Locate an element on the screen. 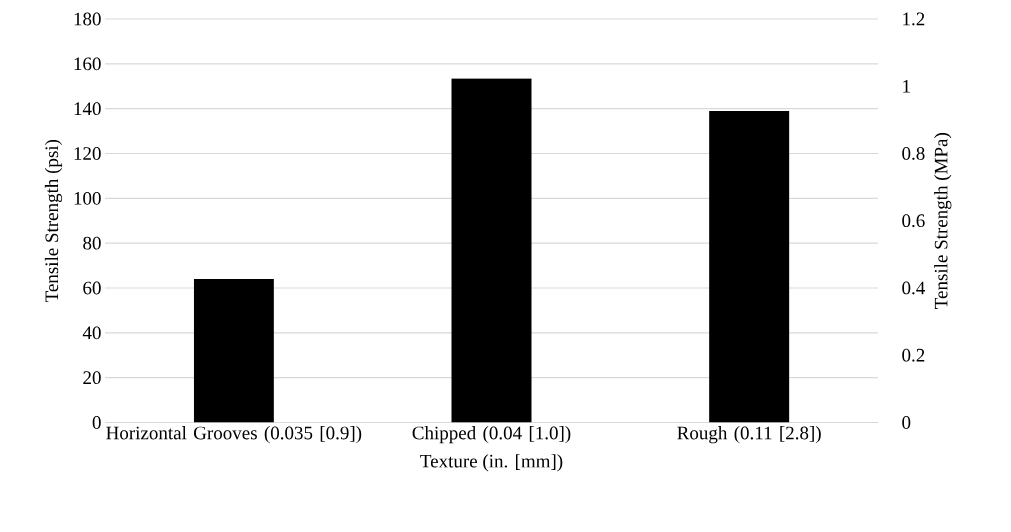 This screenshot has width=1011, height=532. y-tick-label: 100 is located at coordinates (87, 198).